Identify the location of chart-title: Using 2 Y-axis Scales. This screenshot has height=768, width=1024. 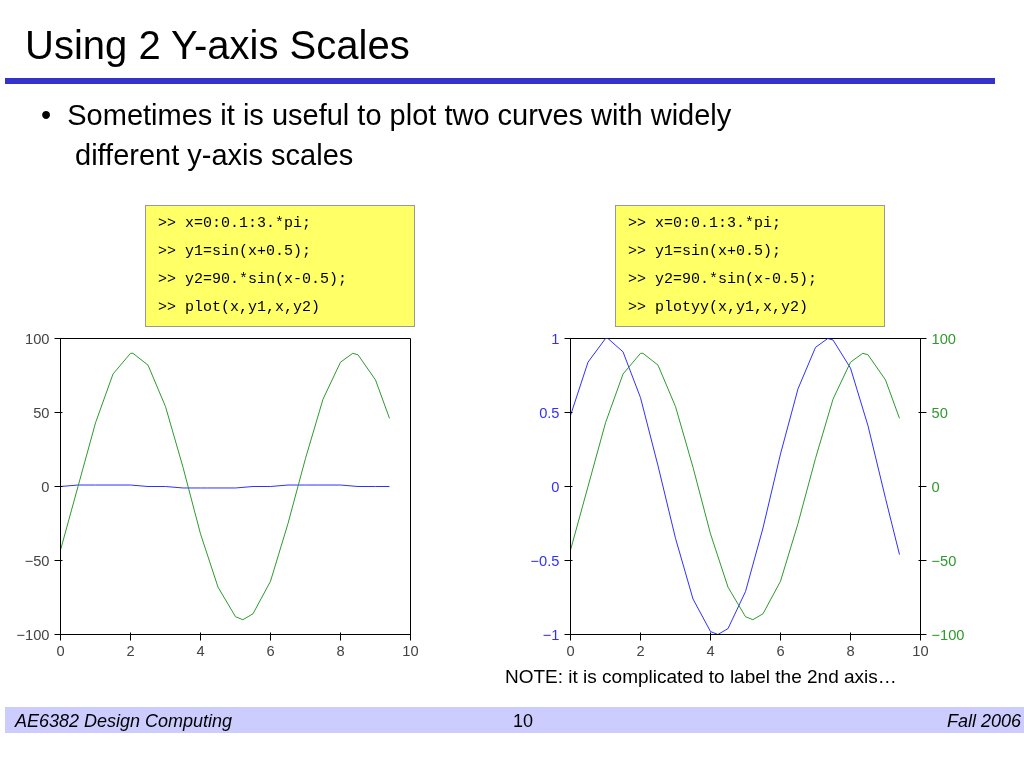
(500, 45).